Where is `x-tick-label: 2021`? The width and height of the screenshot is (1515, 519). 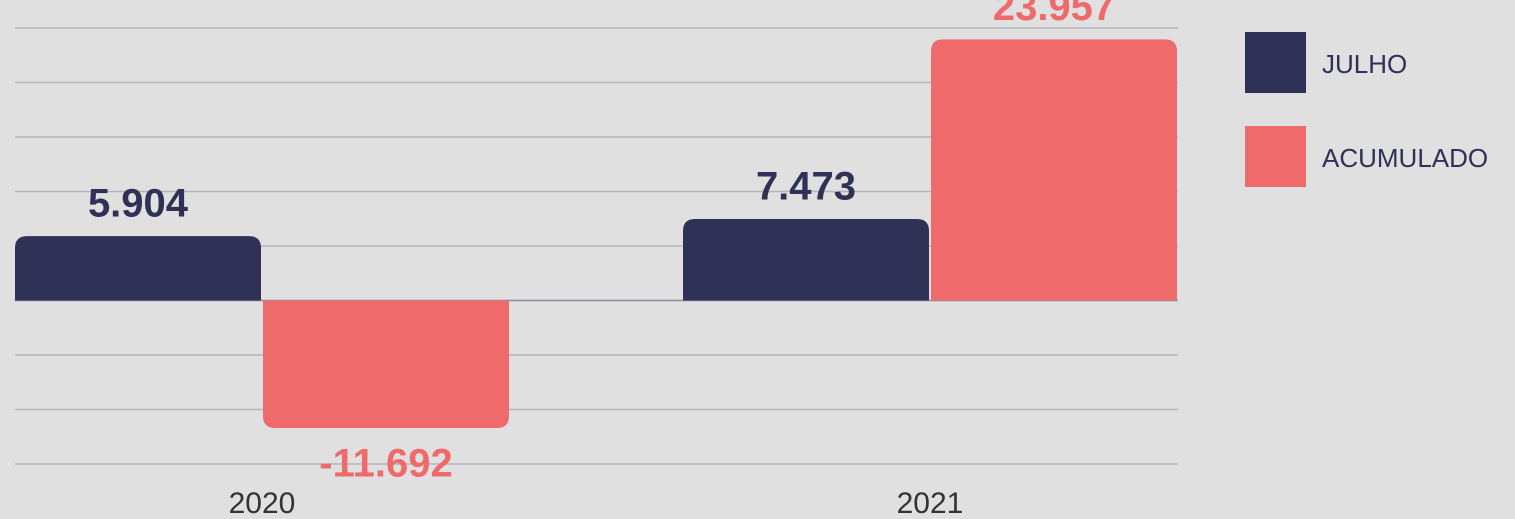
x-tick-label: 2021 is located at coordinates (930, 503).